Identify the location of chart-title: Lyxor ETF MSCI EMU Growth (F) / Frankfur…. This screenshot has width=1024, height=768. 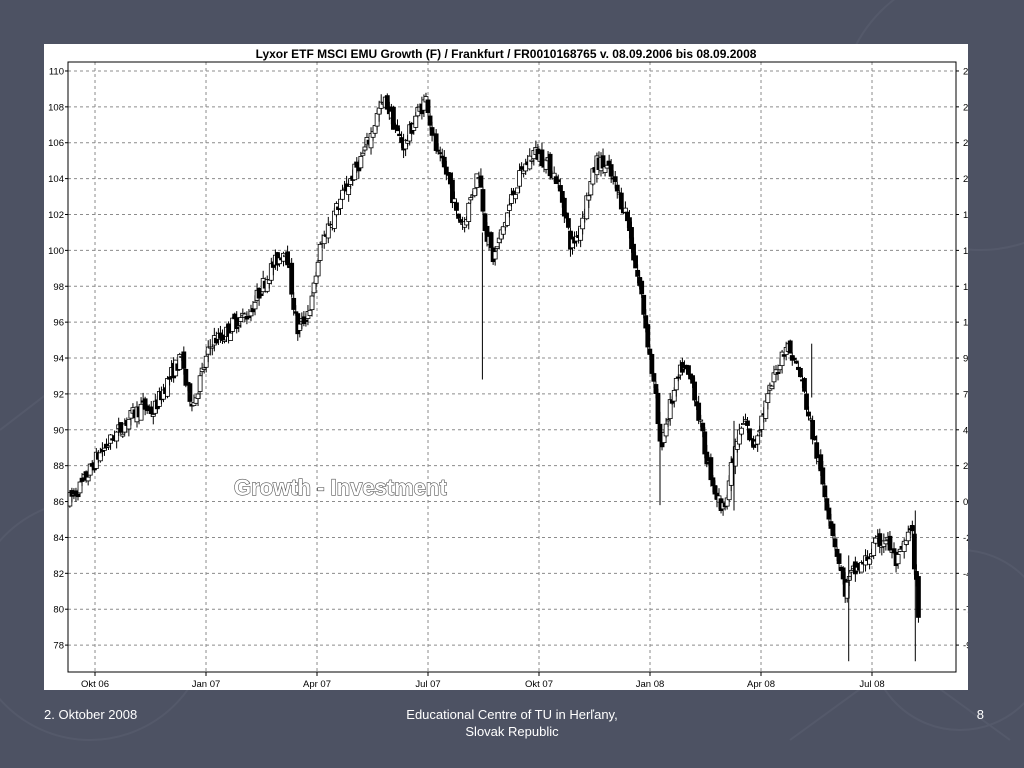
(506, 54).